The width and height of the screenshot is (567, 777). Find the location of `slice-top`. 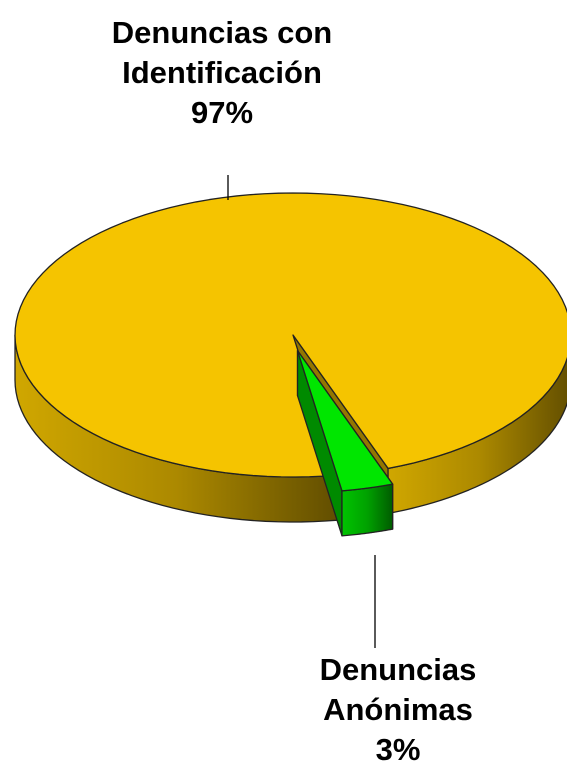

slice-top is located at coordinates (345, 421).